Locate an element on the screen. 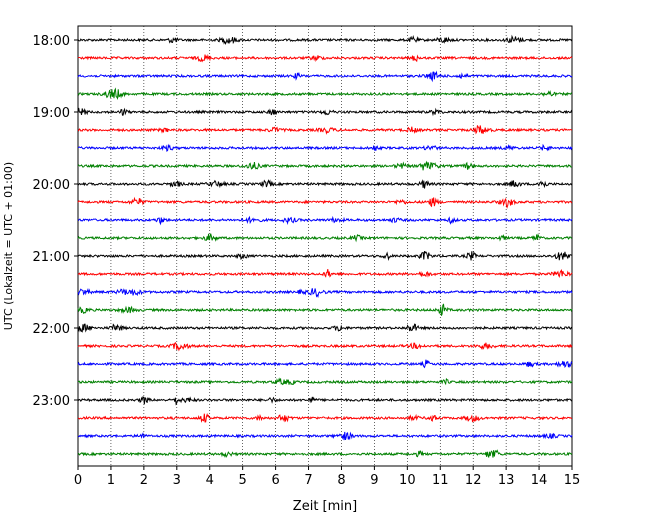 The image size is (650, 520). x-tick-label: 15 is located at coordinates (572, 480).